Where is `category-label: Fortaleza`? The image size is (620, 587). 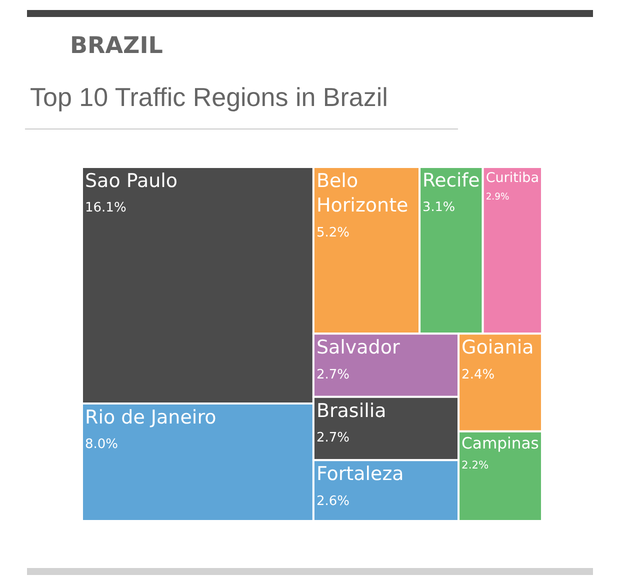 category-label: Fortaleza is located at coordinates (360, 474).